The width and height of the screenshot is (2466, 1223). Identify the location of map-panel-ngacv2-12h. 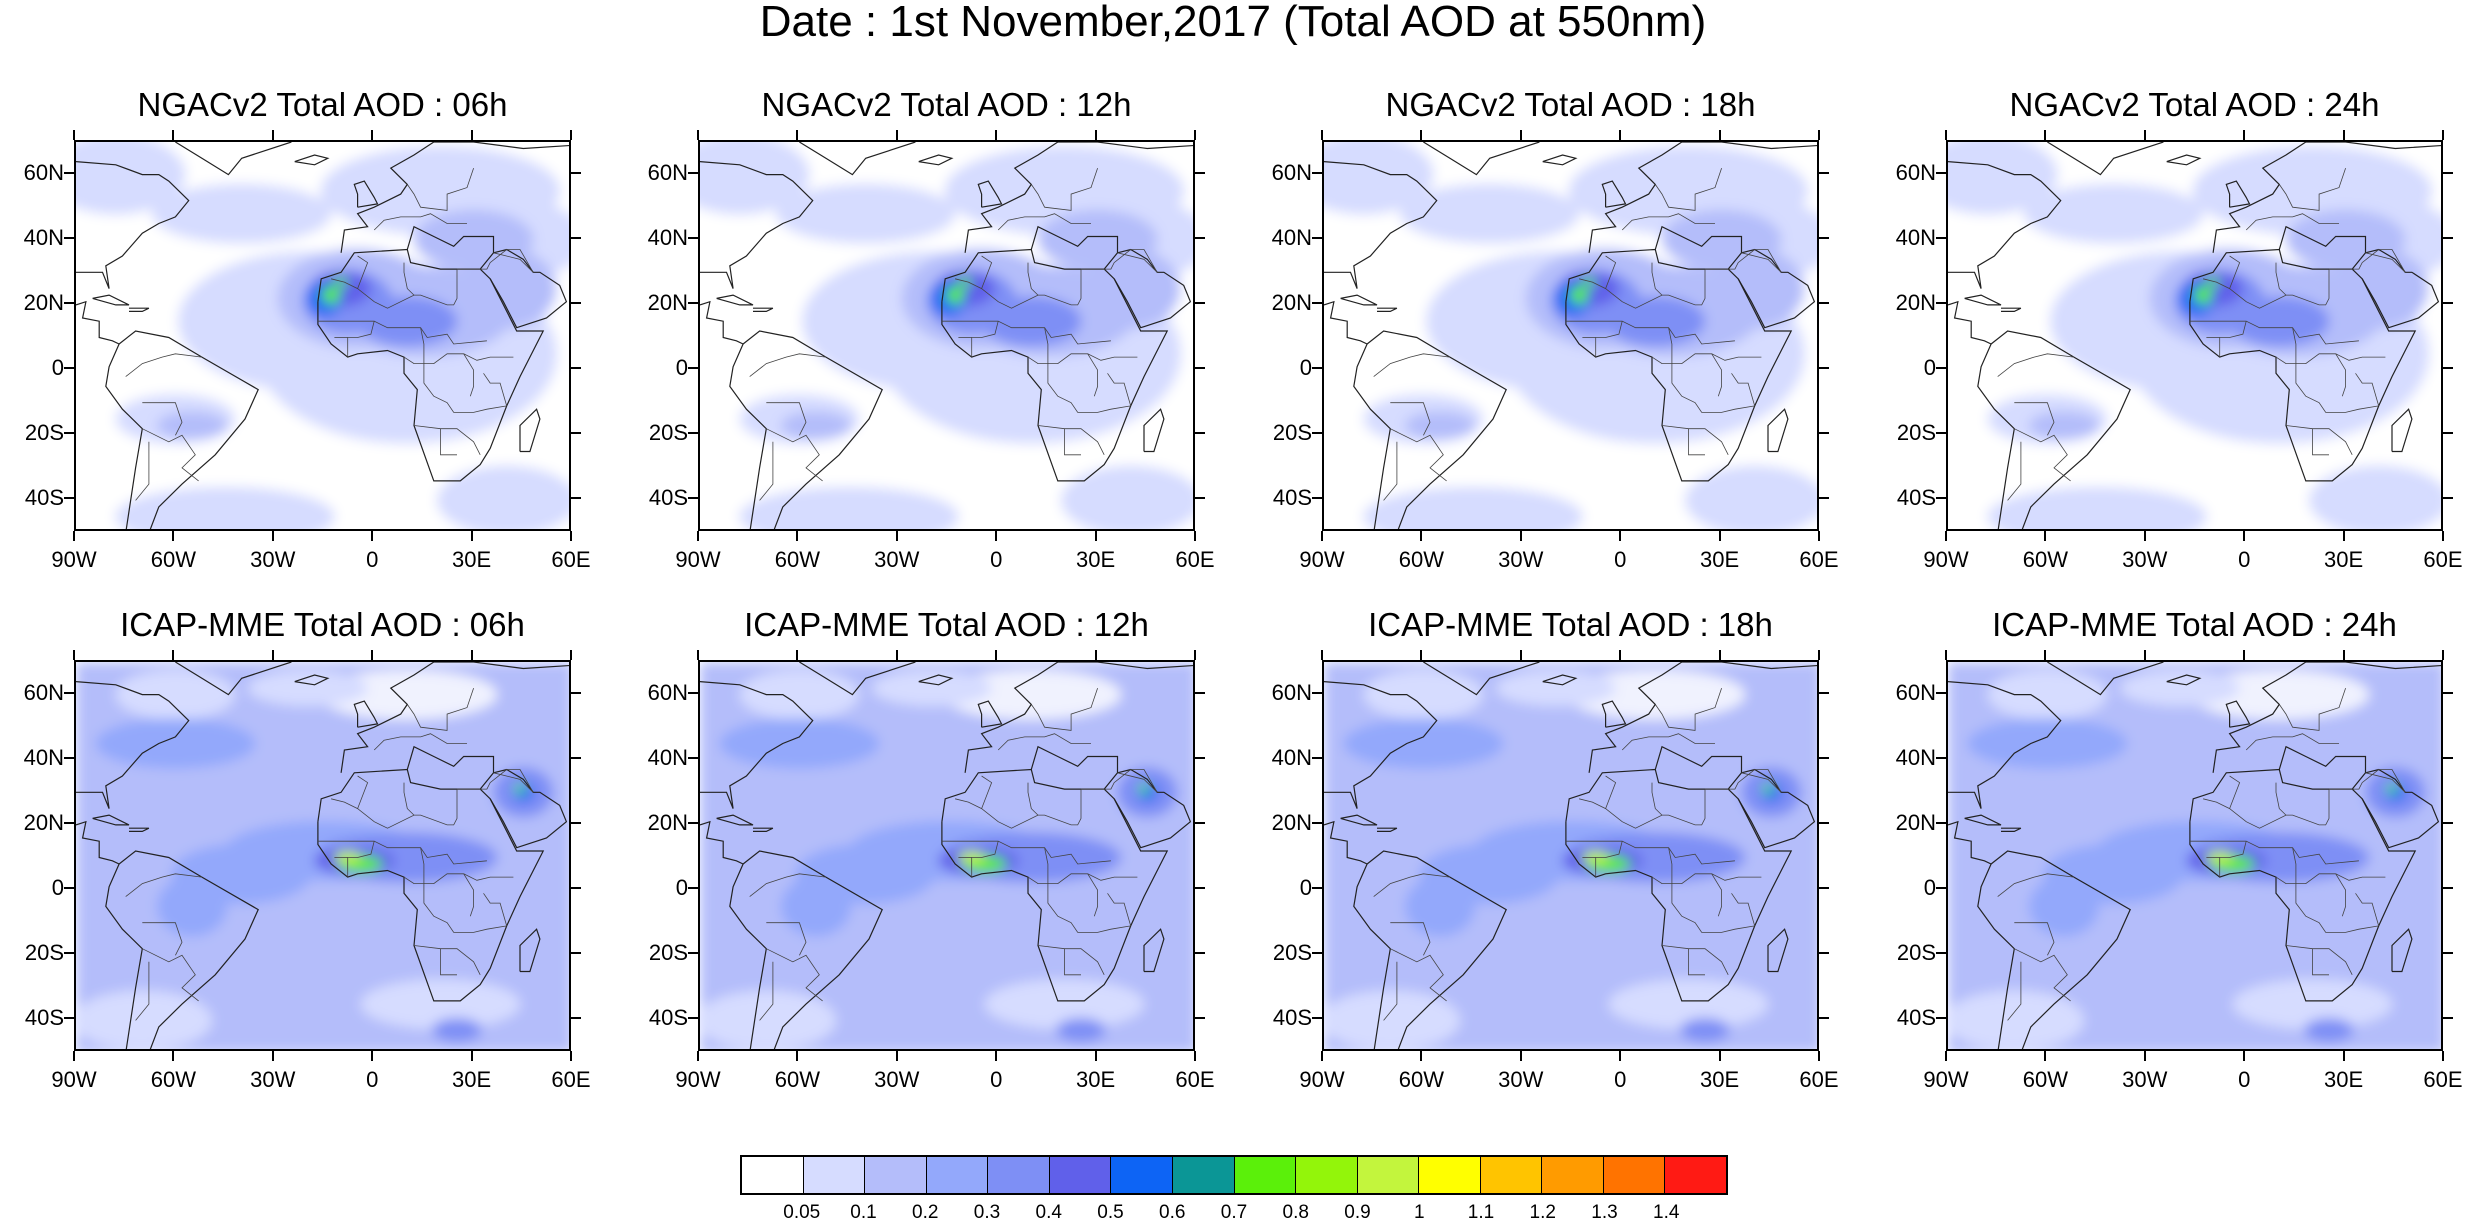
(946, 335).